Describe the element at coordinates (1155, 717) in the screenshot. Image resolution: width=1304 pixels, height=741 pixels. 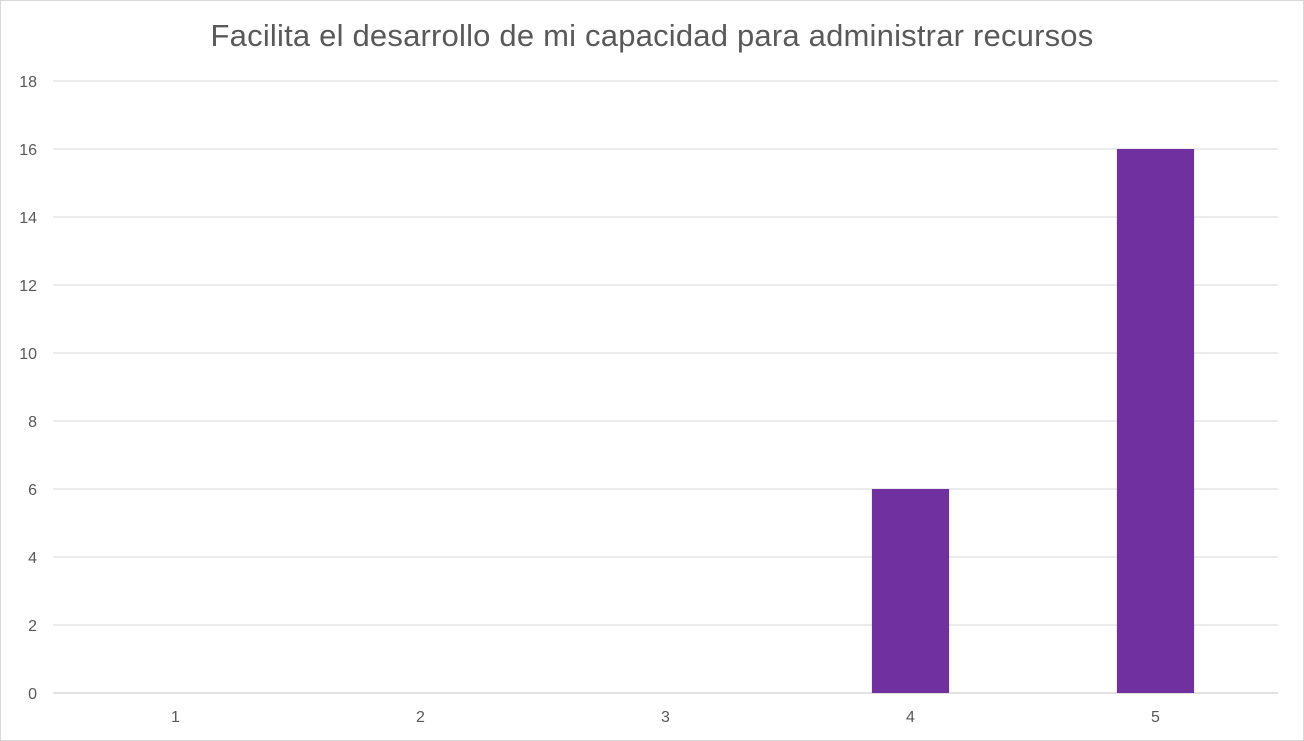
I see `x-tick-label: 5` at that location.